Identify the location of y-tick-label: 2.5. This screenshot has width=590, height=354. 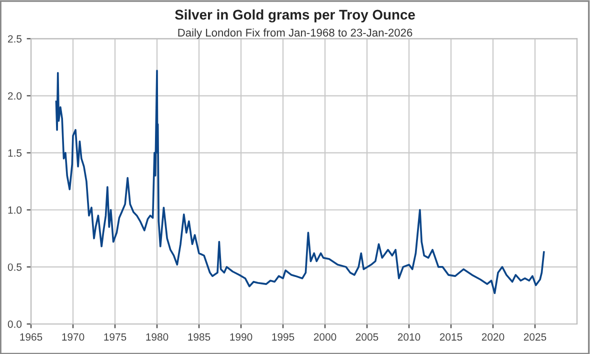
(15, 39).